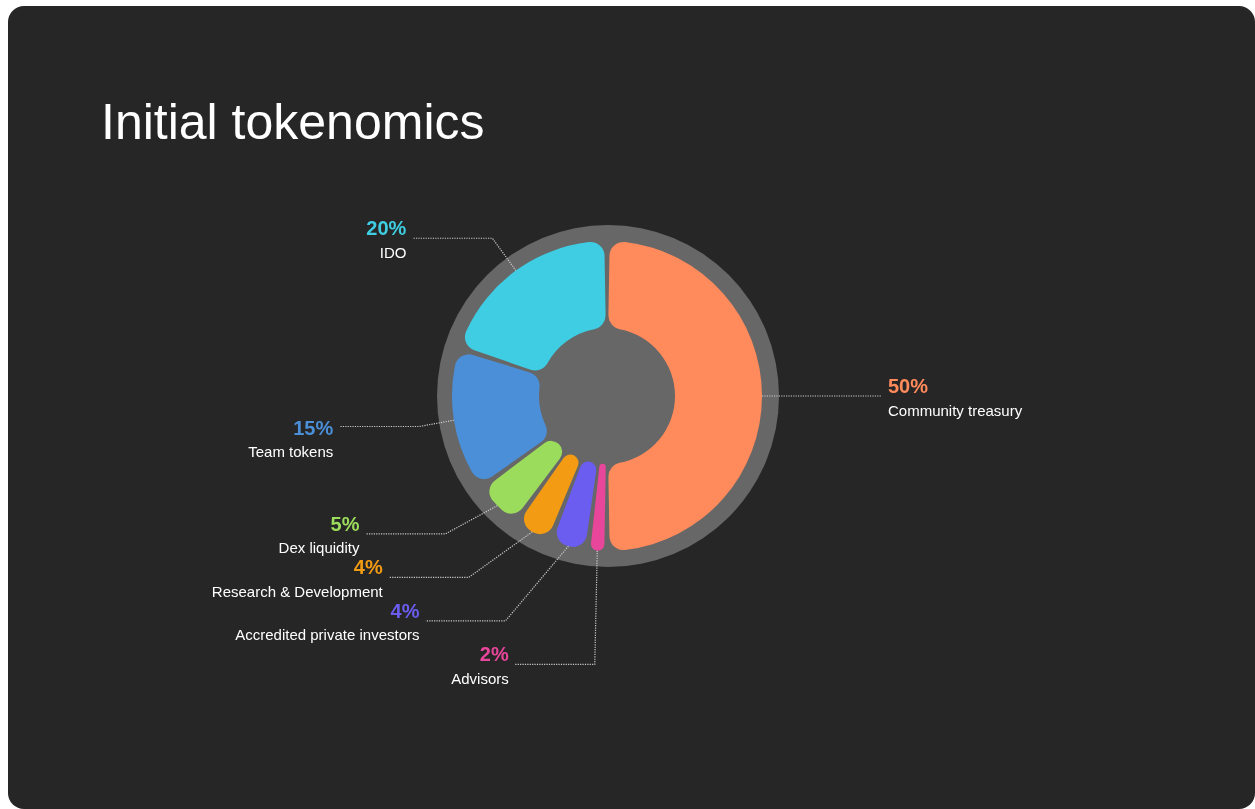 The image size is (1255, 809). I want to click on slice-label: Research & Development, so click(297, 591).